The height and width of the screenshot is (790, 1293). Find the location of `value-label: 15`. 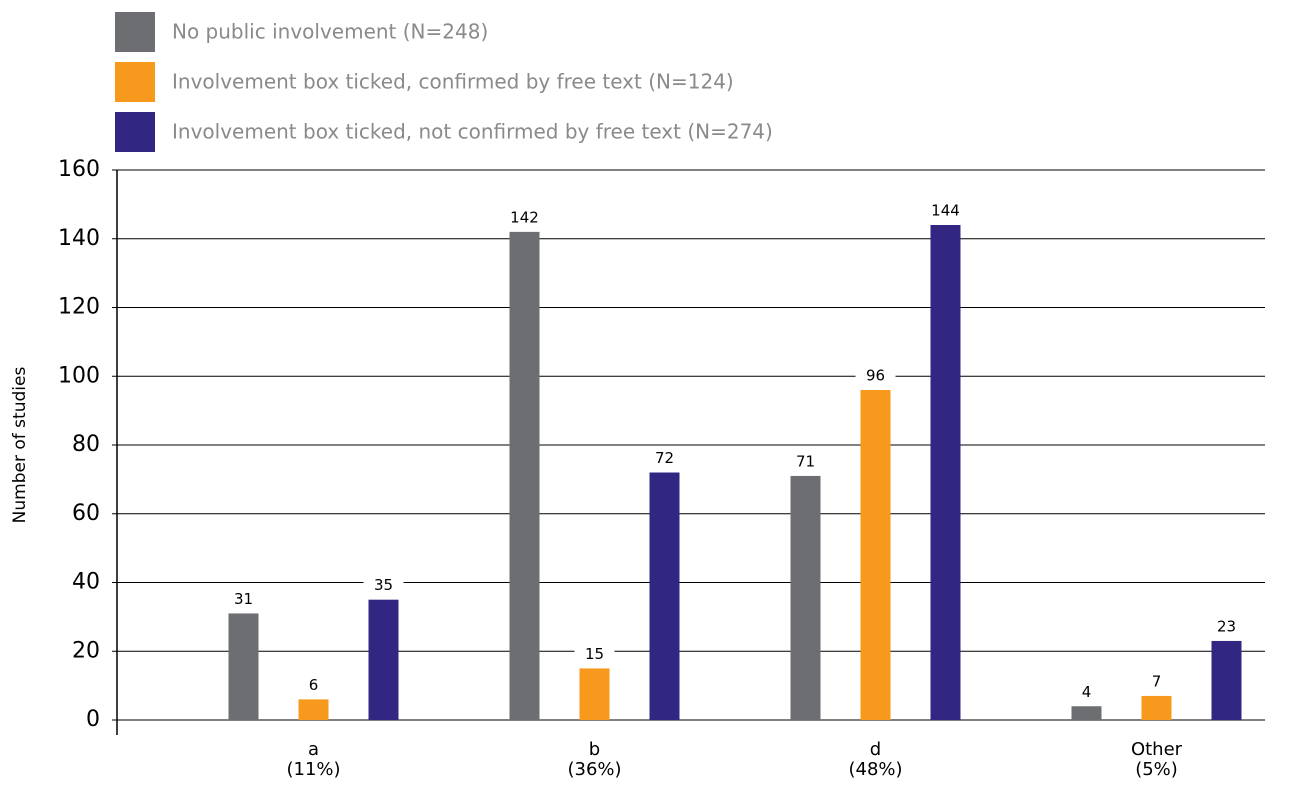

value-label: 15 is located at coordinates (594, 654).